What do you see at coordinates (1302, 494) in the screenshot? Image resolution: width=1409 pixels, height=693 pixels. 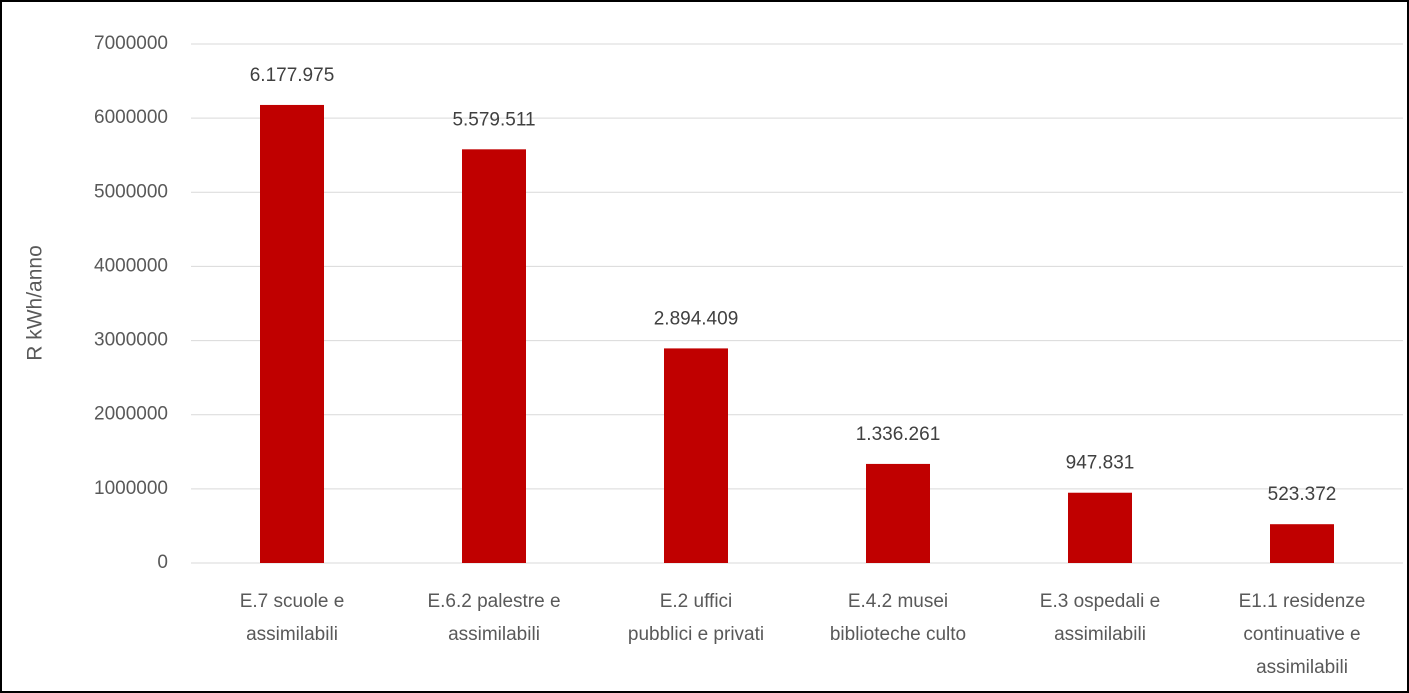 I see `value-label: 523.372` at bounding box center [1302, 494].